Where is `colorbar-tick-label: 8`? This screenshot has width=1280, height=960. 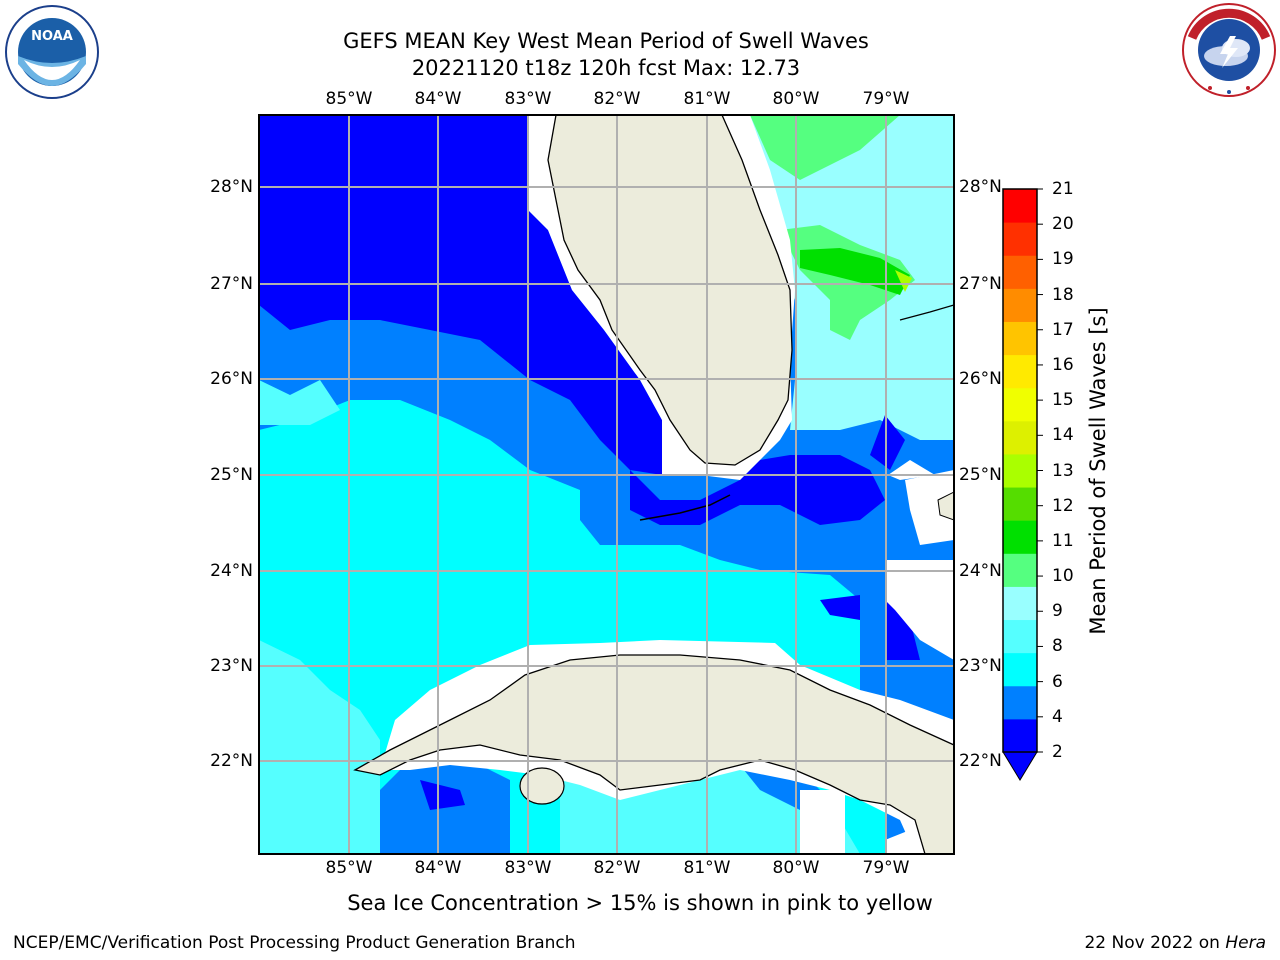 colorbar-tick-label: 8 is located at coordinates (1057, 646).